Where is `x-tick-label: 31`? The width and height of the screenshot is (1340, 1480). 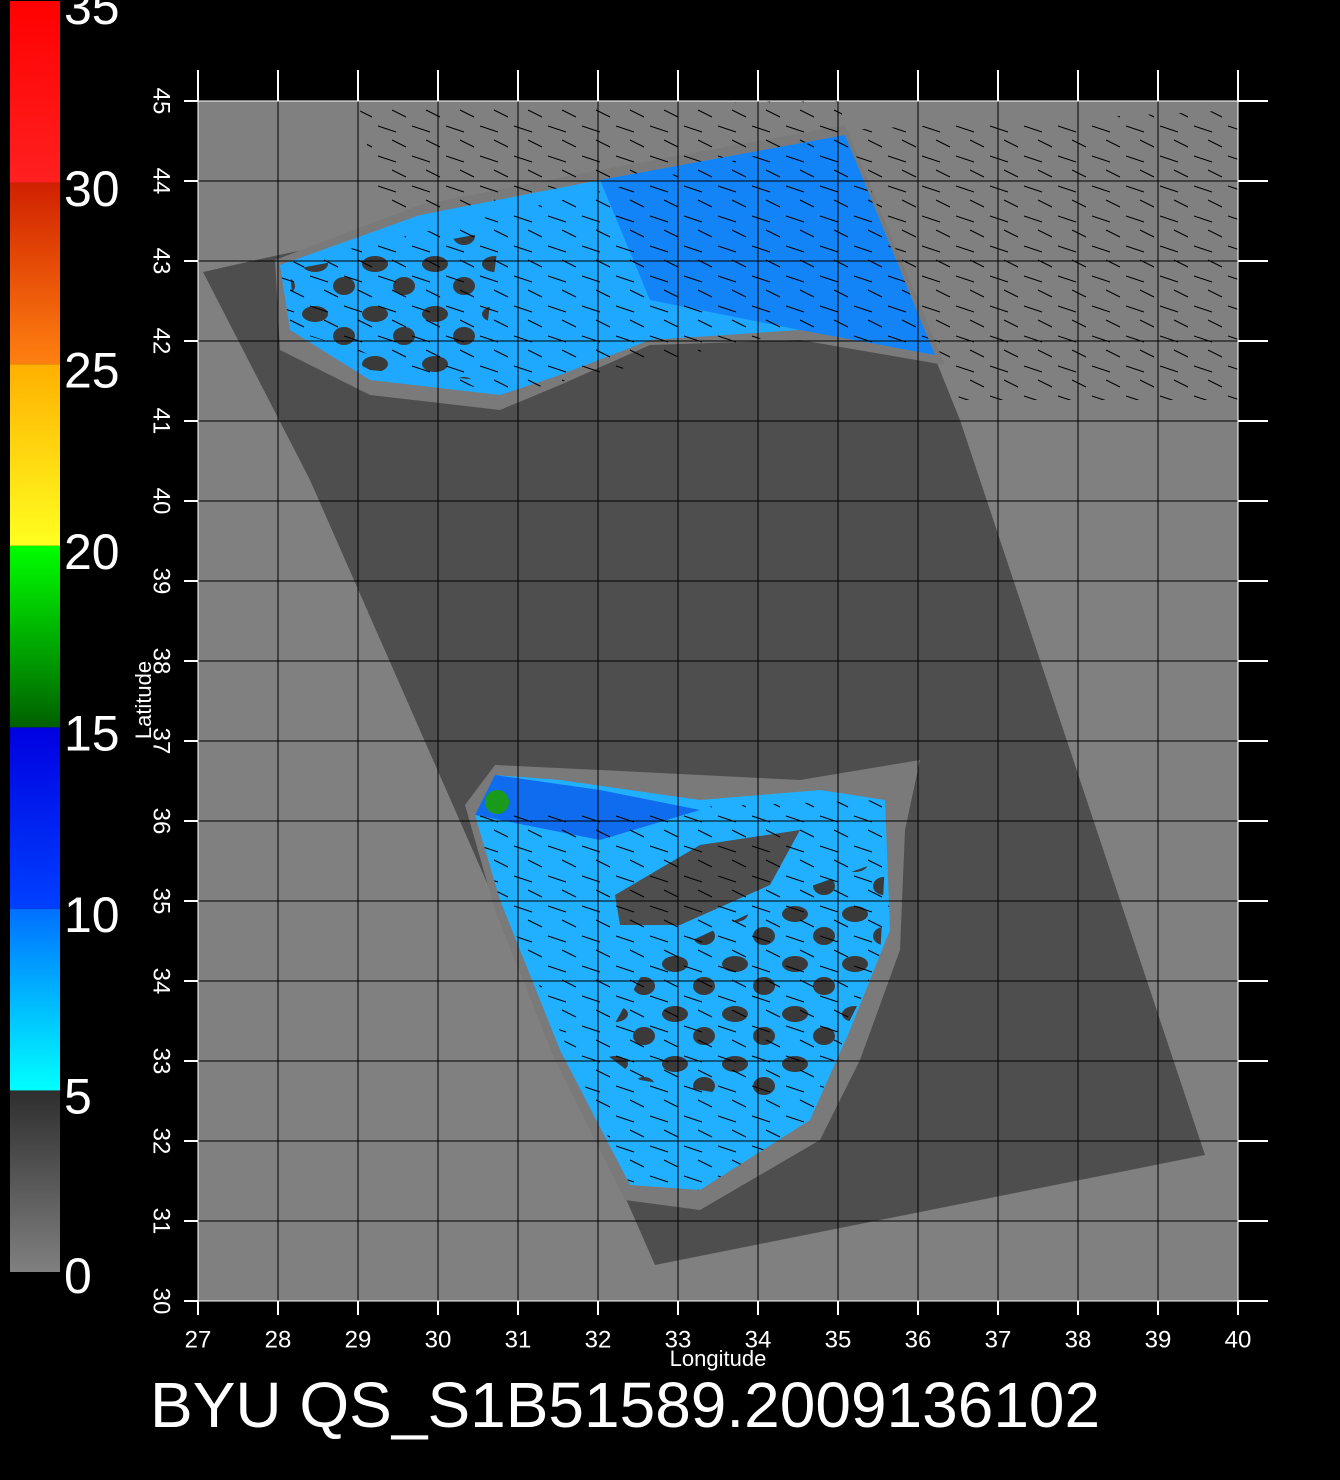 x-tick-label: 31 is located at coordinates (518, 1339).